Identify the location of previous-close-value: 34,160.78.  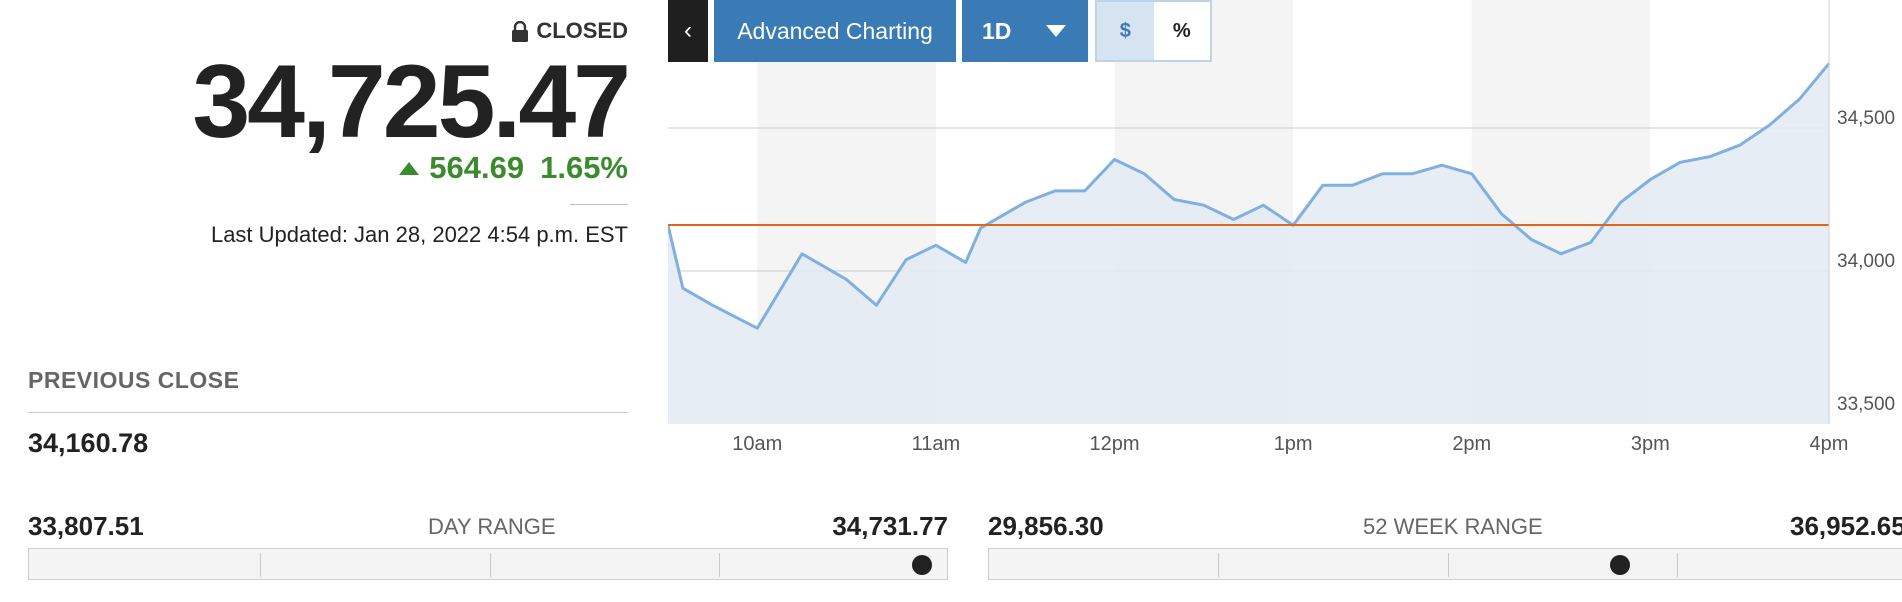
(88, 443).